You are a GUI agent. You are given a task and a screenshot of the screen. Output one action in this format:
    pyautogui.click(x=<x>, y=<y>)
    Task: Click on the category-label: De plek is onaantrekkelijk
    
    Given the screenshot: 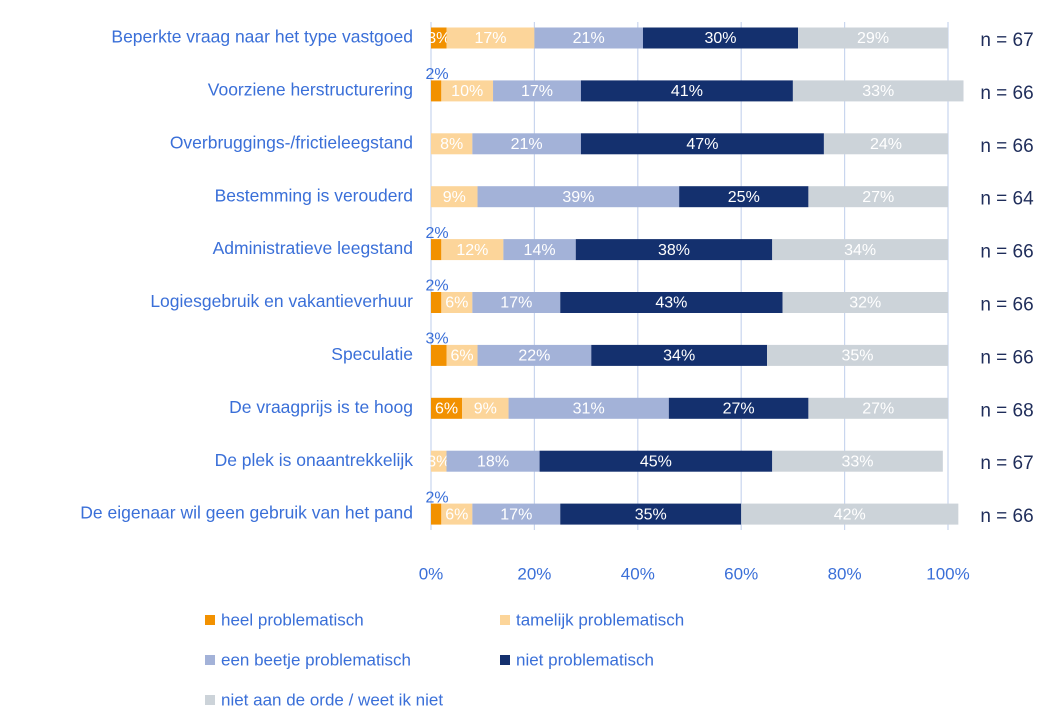 What is the action you would take?
    pyautogui.click(x=314, y=460)
    